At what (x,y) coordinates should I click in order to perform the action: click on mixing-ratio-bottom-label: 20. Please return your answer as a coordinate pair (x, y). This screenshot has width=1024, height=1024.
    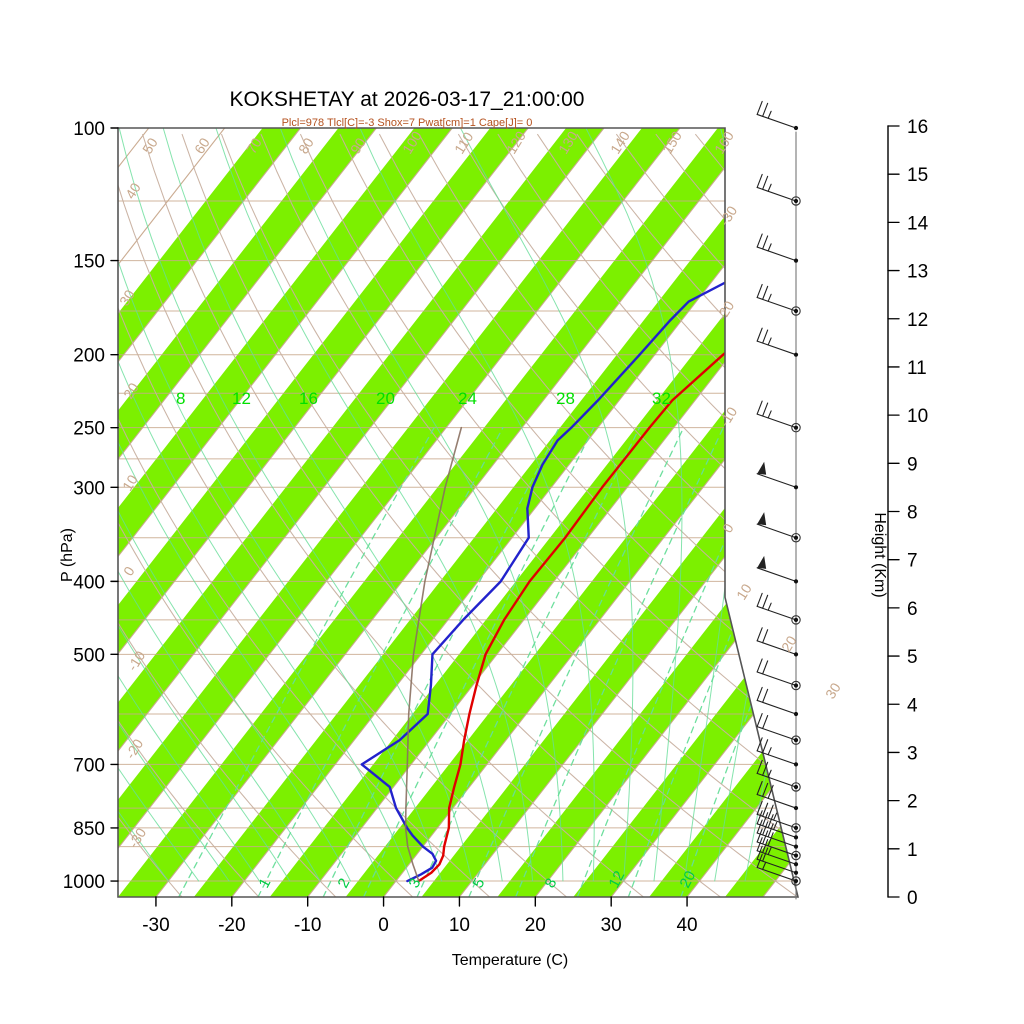
    Looking at the image, I should click on (688, 879).